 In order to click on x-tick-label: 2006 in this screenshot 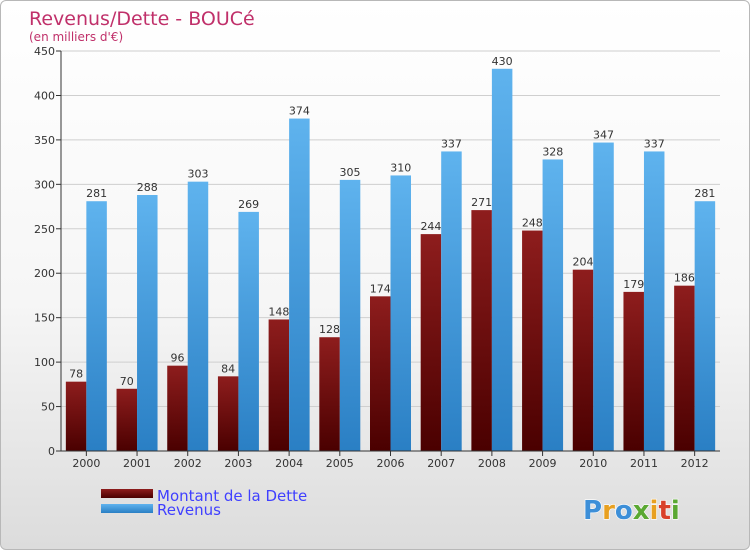, I will do `click(391, 463)`.